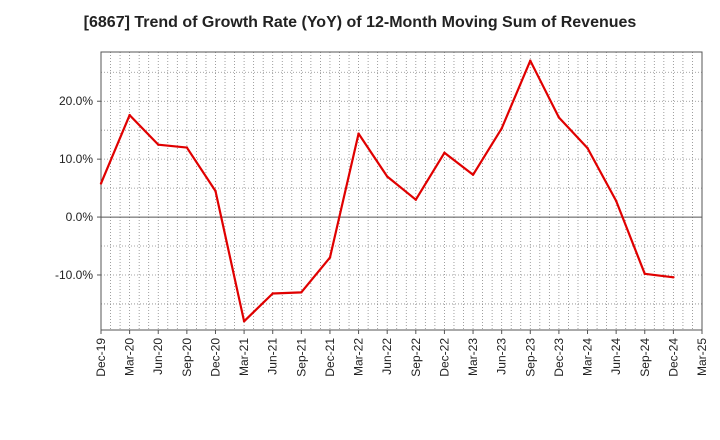 This screenshot has height=440, width=720. Describe the element at coordinates (74, 275) in the screenshot. I see `y-tick-label: -10.0%` at that location.